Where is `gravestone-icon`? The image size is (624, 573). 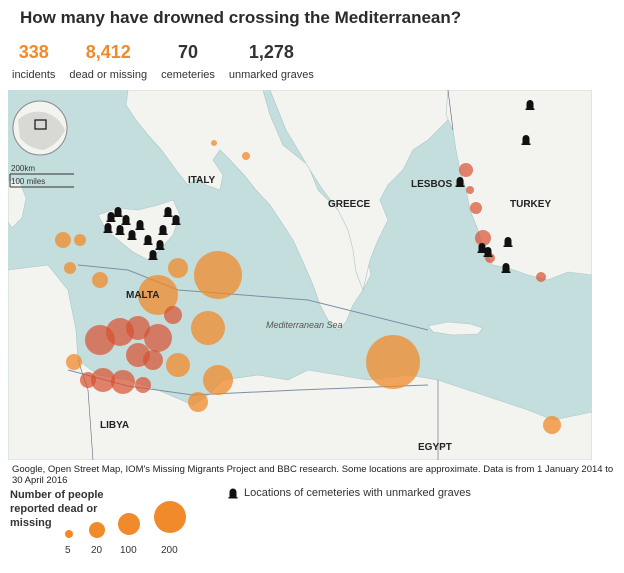 gravestone-icon is located at coordinates (233, 493).